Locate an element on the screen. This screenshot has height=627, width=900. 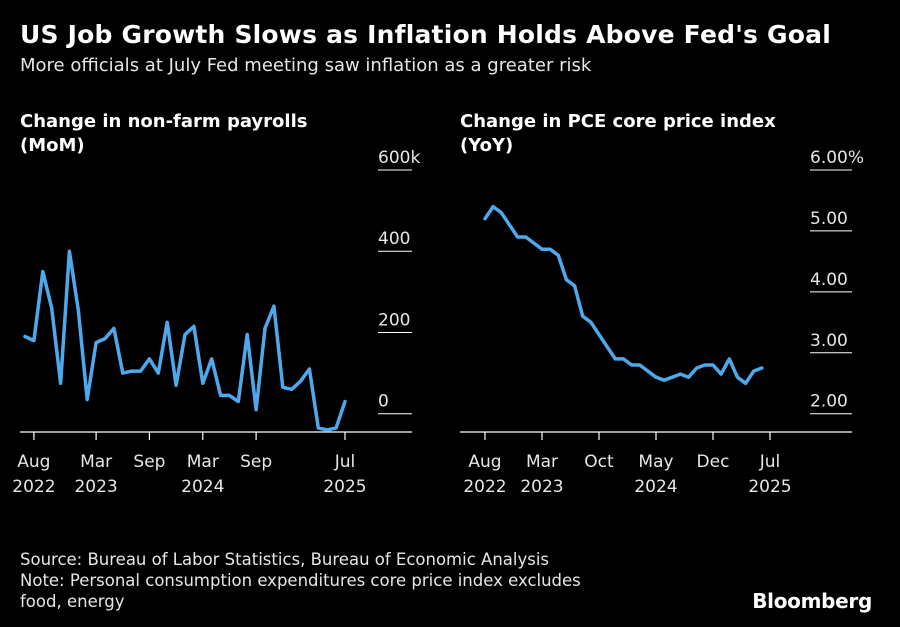
y-tick-label: 200 is located at coordinates (394, 320).